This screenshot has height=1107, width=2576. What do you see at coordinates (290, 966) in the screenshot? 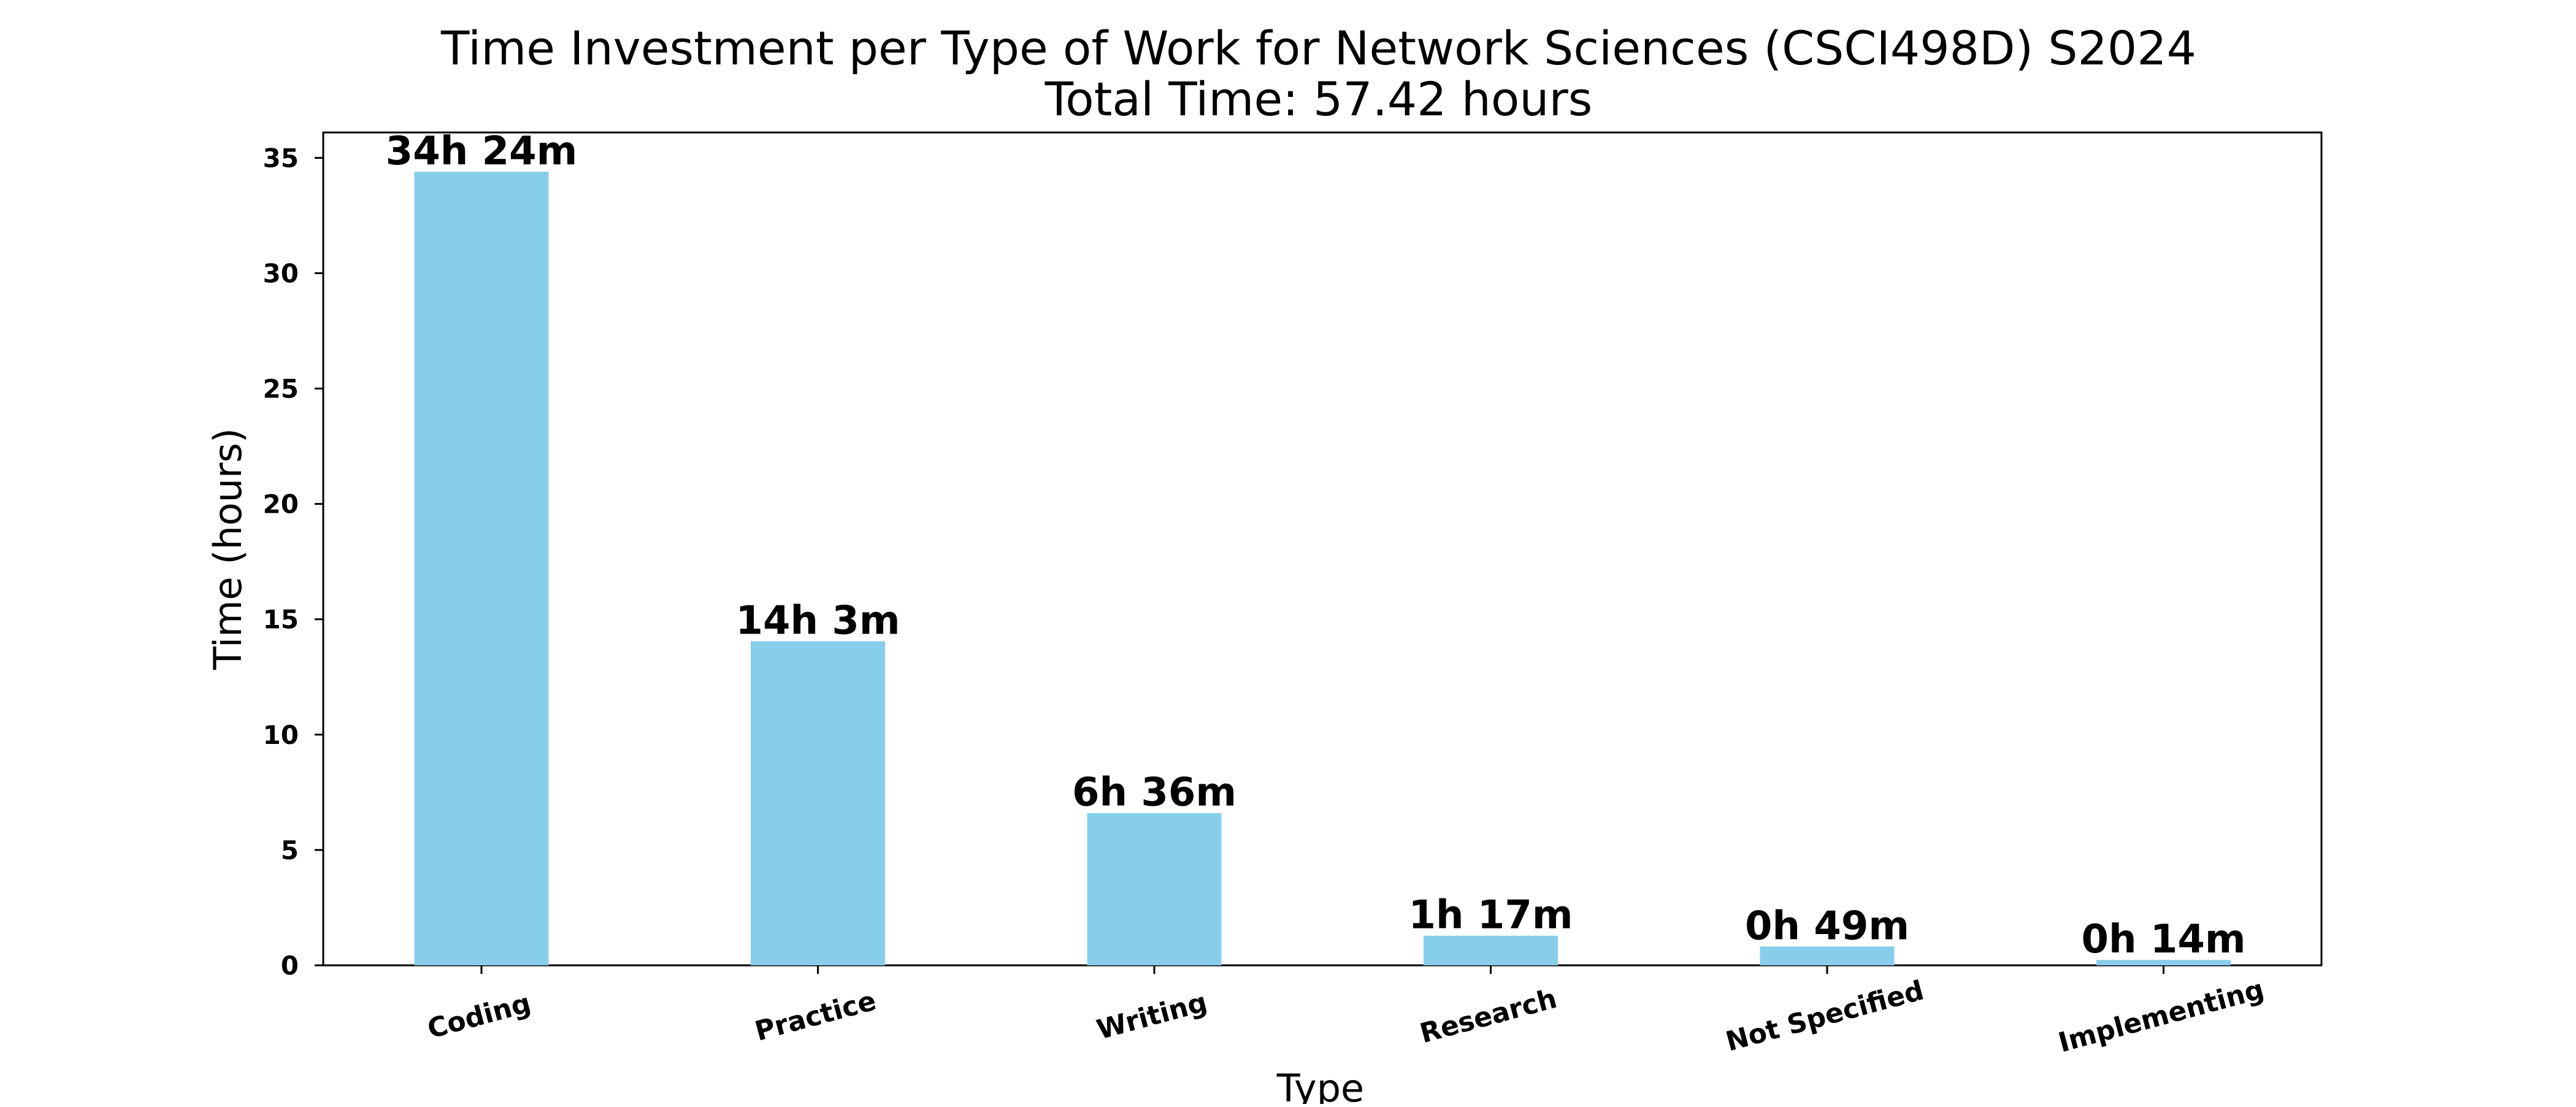
I see `y-tick-label: 0` at bounding box center [290, 966].